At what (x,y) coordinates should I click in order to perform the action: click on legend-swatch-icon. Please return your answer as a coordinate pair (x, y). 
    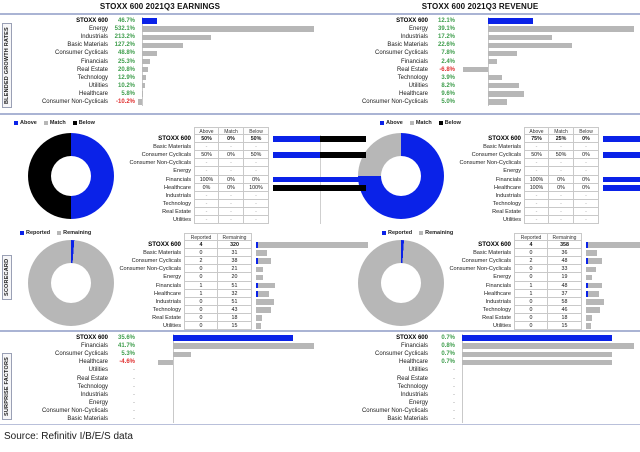
    Looking at the image, I should click on (59, 233).